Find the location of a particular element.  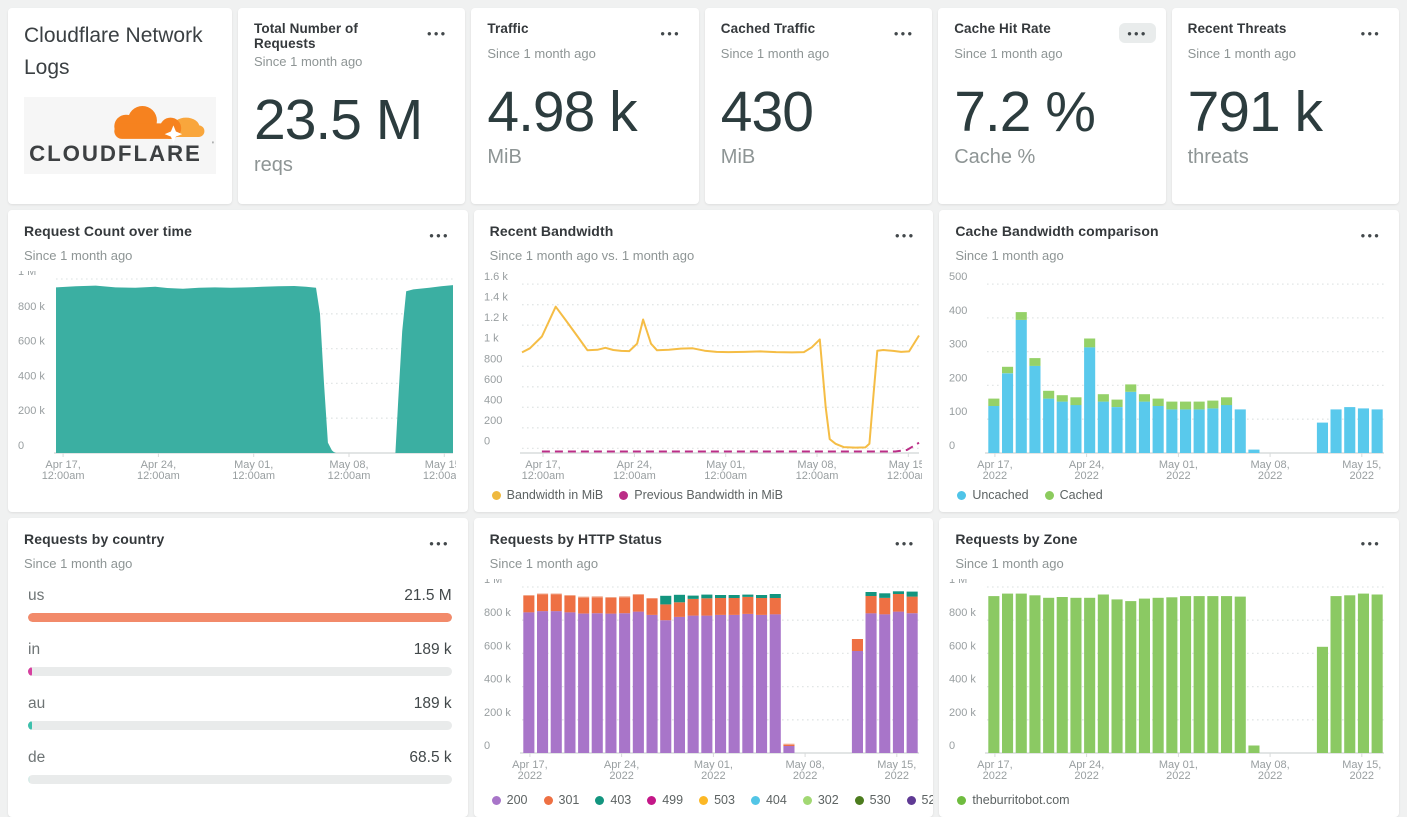

legend-item-301: 301 is located at coordinates (561, 800).